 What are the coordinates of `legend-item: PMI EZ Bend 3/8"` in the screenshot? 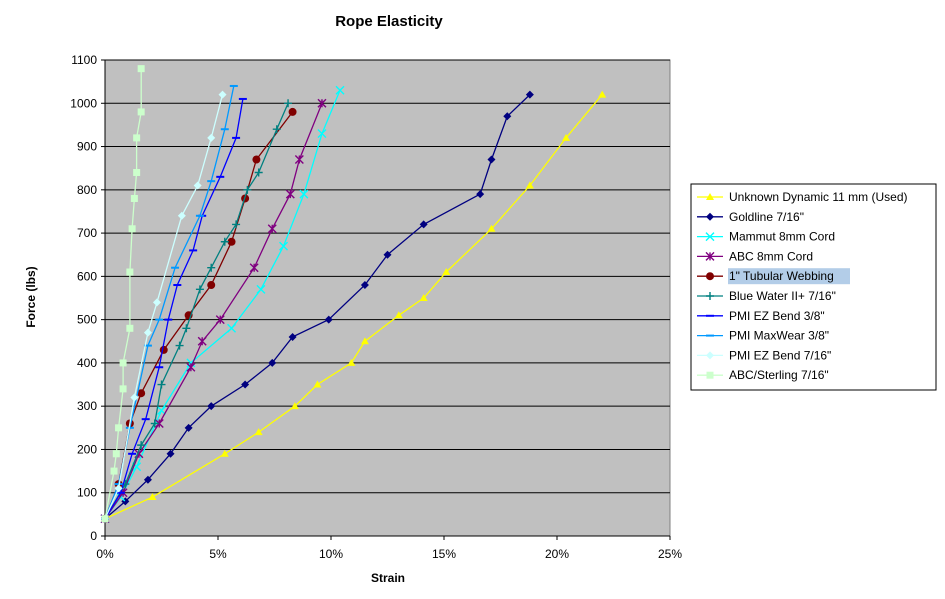 It's located at (761, 316).